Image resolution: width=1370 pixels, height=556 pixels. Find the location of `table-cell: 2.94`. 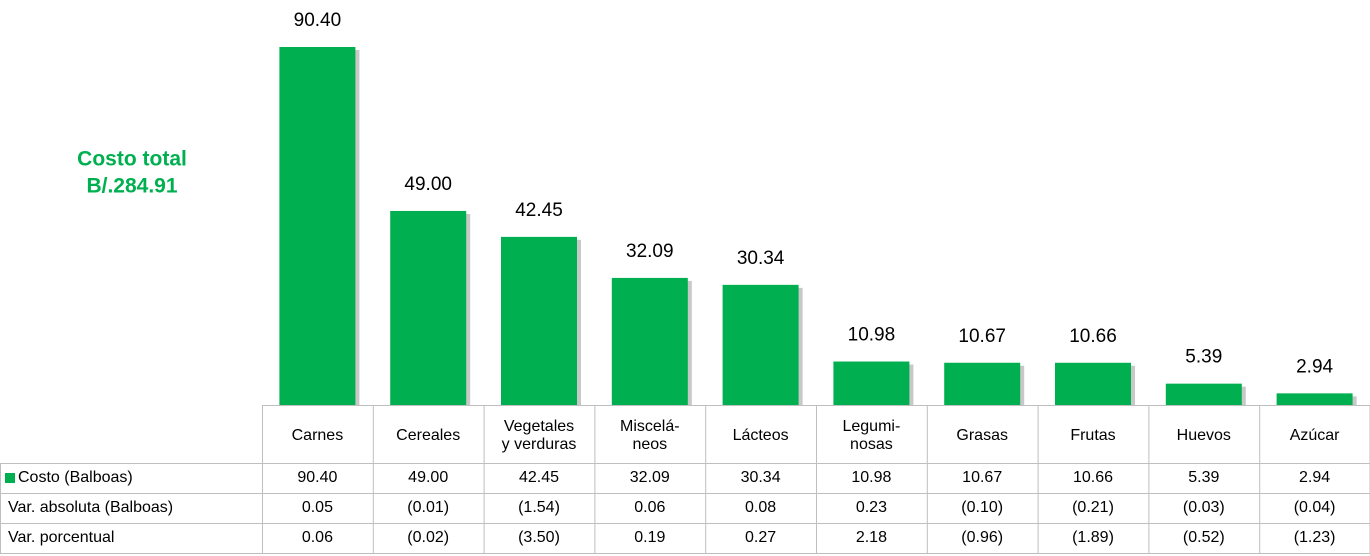

table-cell: 2.94 is located at coordinates (1314, 477).